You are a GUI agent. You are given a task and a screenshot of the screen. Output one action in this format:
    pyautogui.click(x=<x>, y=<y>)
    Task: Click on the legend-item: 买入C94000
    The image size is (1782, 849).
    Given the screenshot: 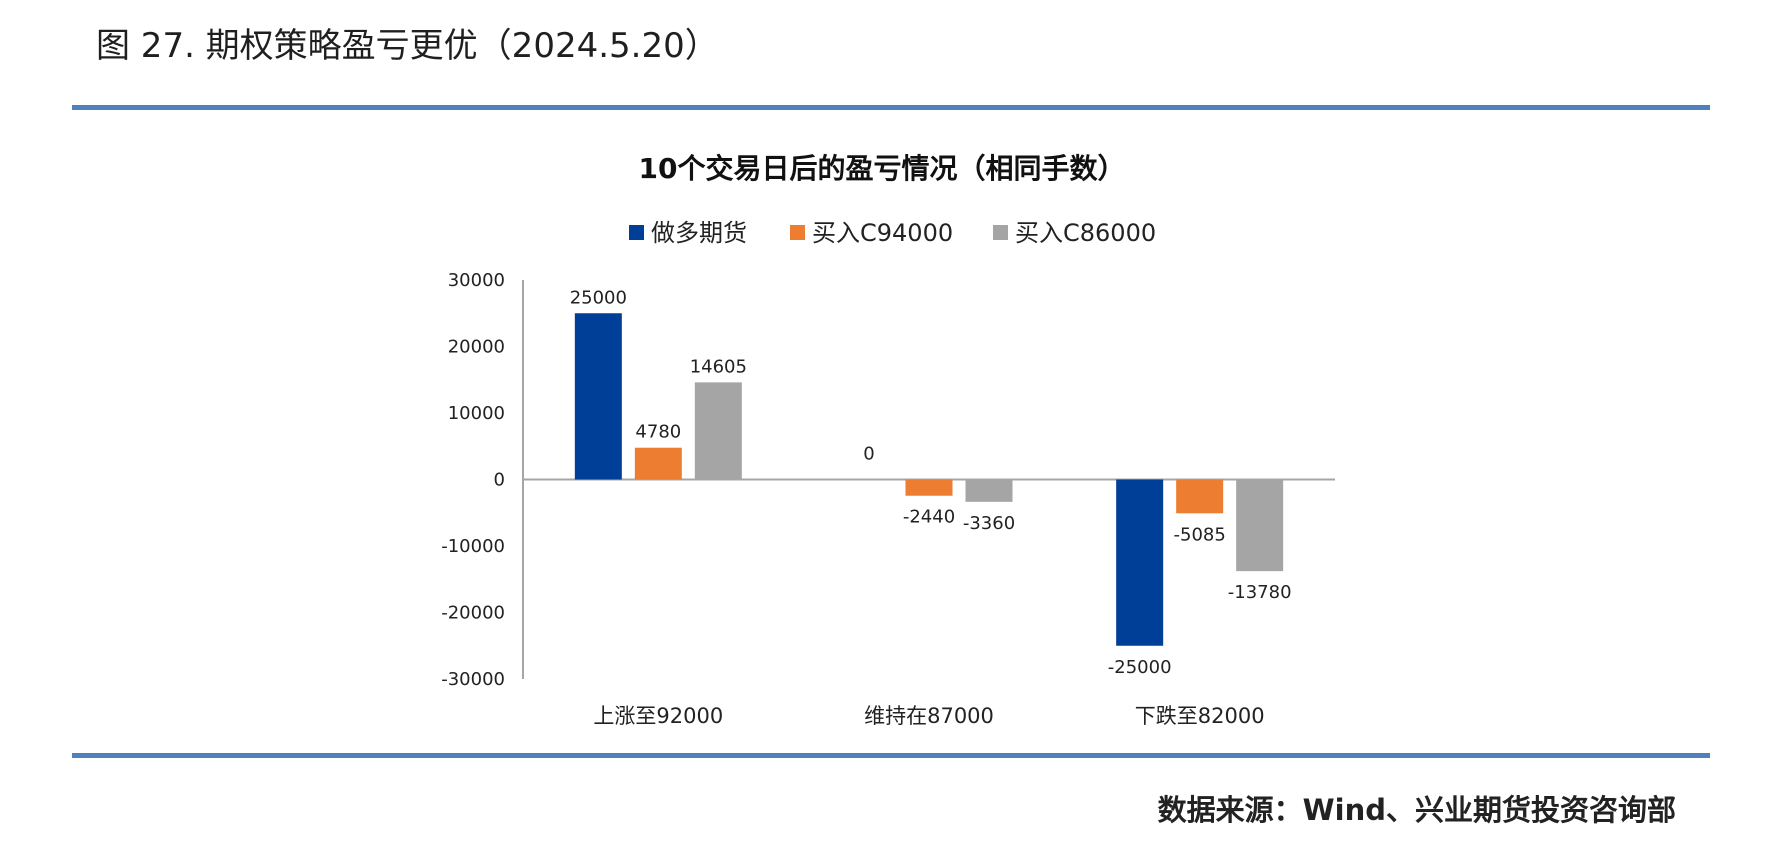 What is the action you would take?
    pyautogui.click(x=871, y=233)
    